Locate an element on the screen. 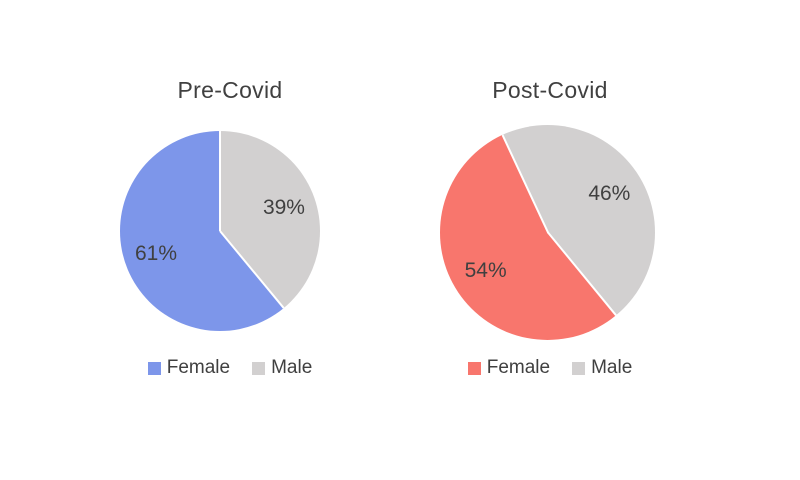 The width and height of the screenshot is (800, 480). pie-pre-covid: 39% 61% is located at coordinates (220, 231).